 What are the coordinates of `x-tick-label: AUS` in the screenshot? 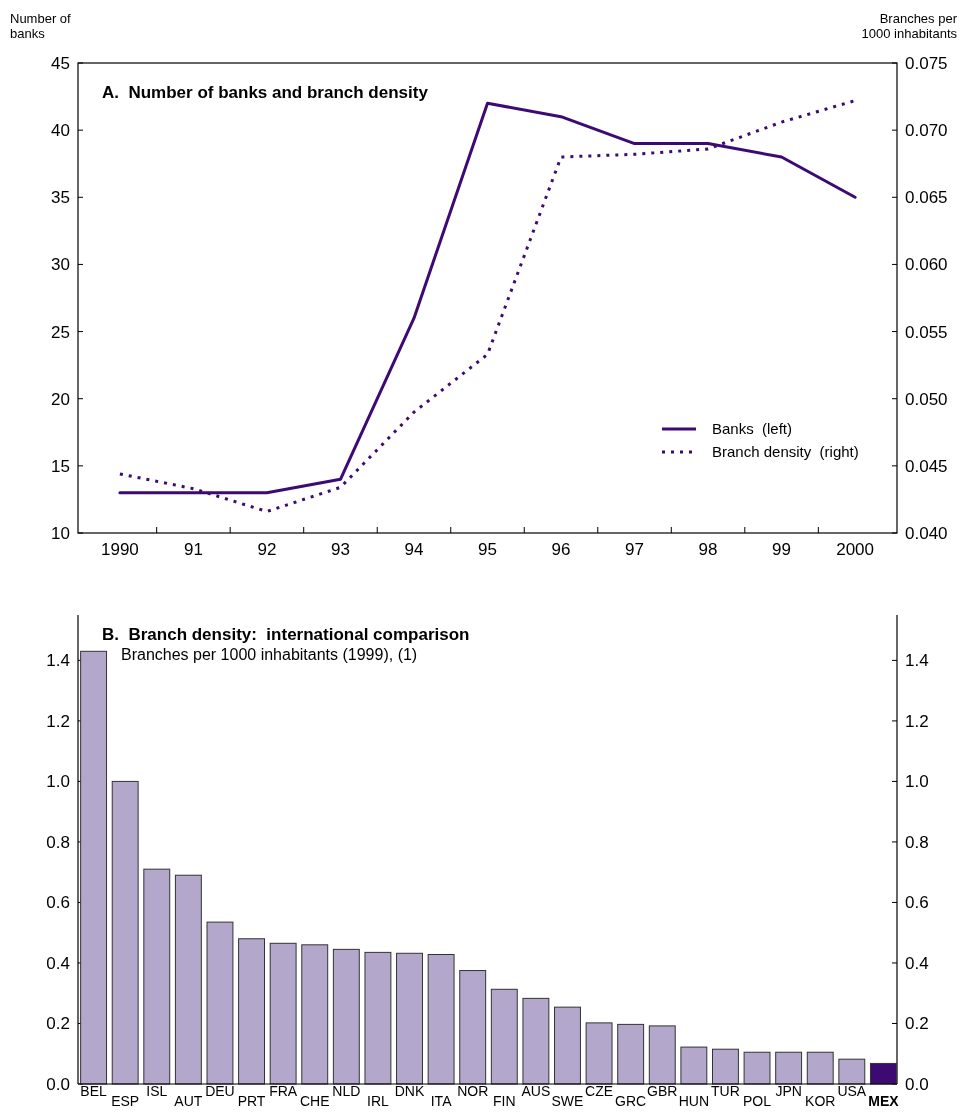 It's located at (536, 1091).